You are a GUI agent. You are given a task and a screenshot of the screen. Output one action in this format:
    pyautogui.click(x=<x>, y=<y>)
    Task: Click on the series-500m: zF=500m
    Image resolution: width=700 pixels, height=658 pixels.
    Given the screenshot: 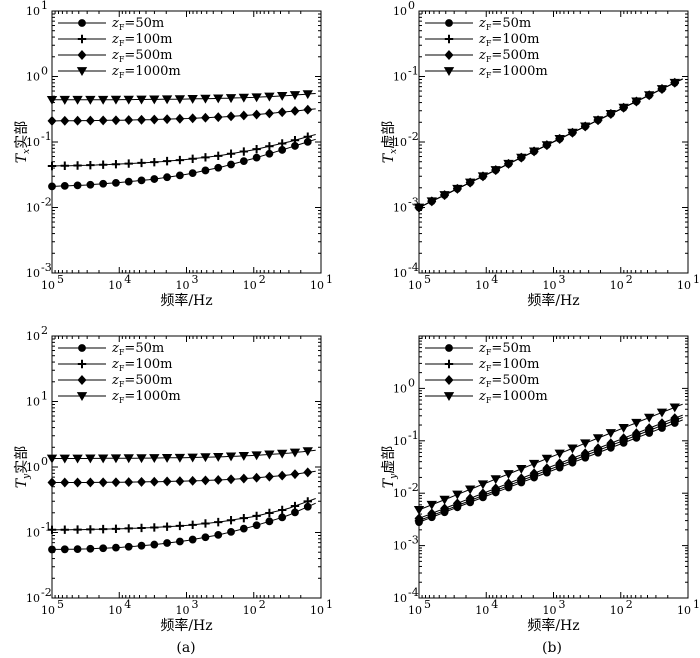 What is the action you would take?
    pyautogui.click(x=181, y=430)
    